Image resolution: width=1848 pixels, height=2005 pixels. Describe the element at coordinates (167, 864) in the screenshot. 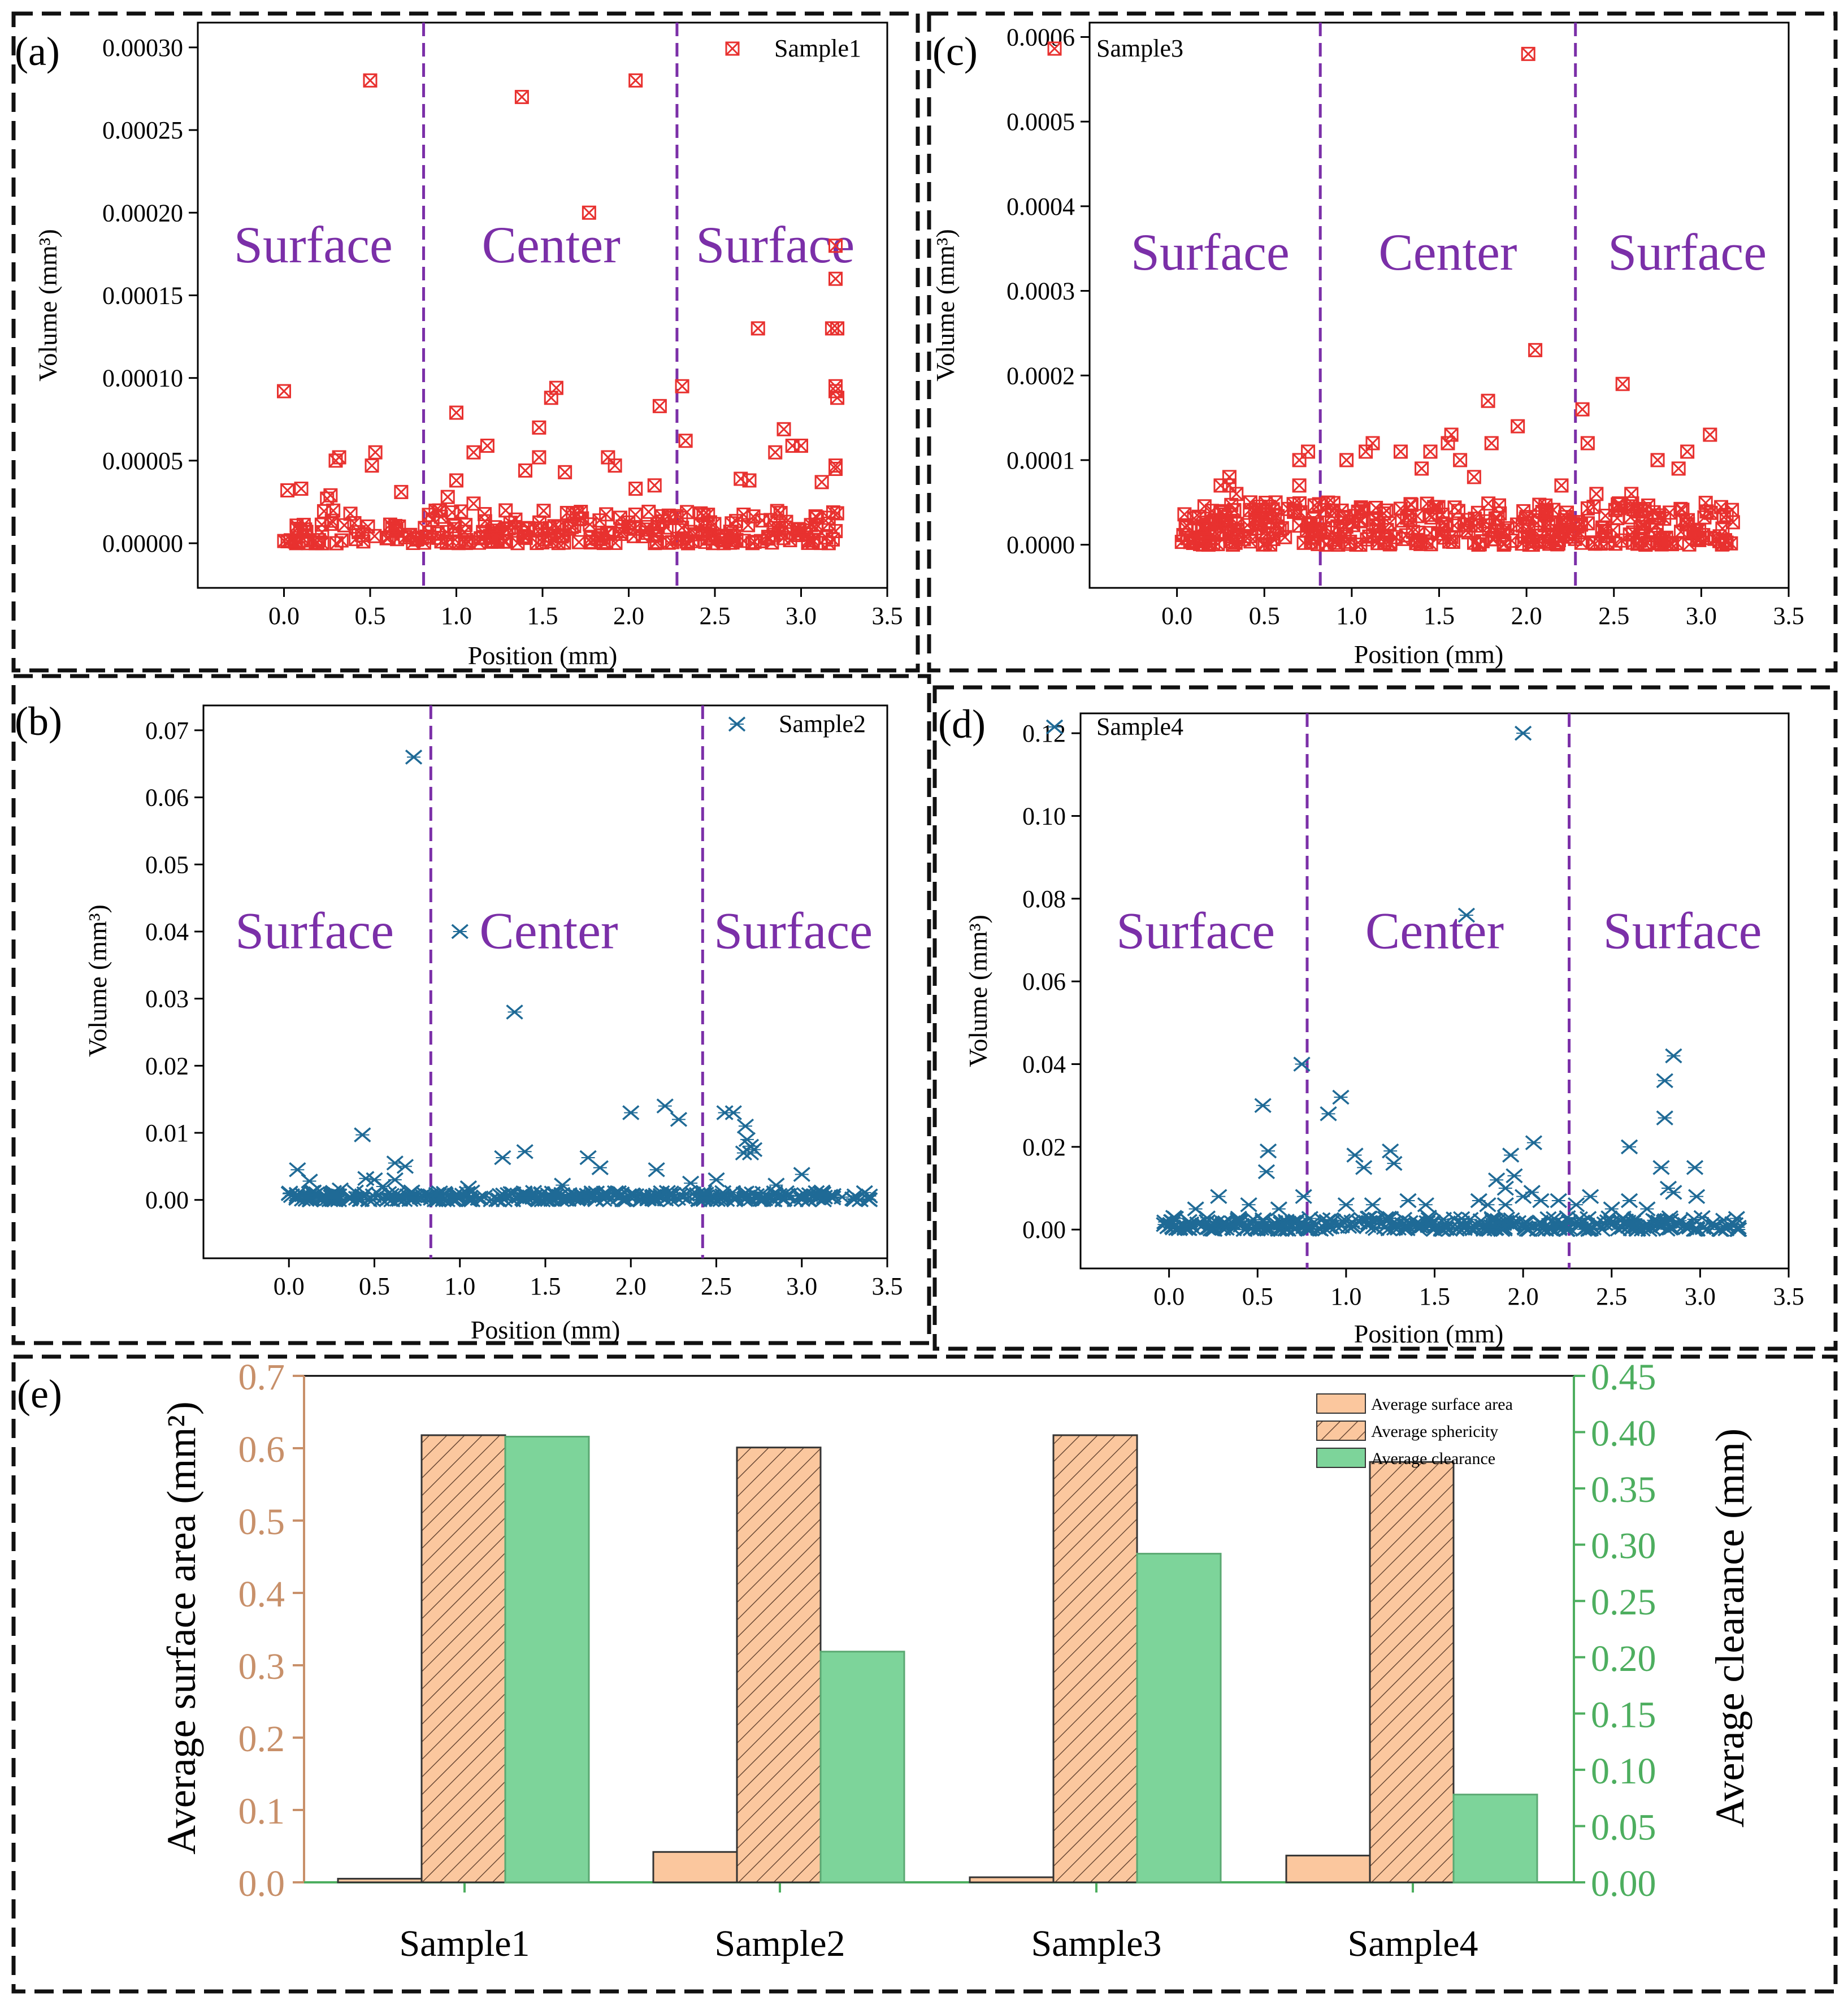

I see `y-tick-label: 0.05` at that location.